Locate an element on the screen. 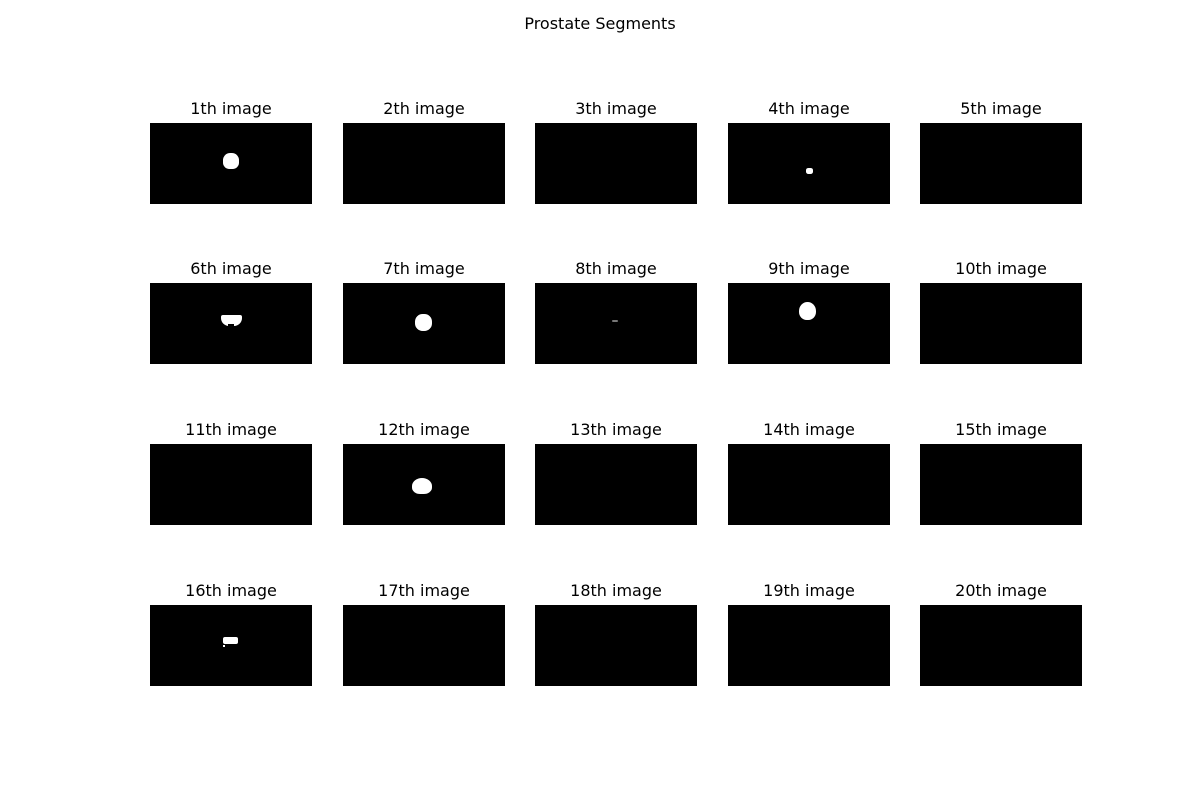  panel-title: 17th image is located at coordinates (424, 590).